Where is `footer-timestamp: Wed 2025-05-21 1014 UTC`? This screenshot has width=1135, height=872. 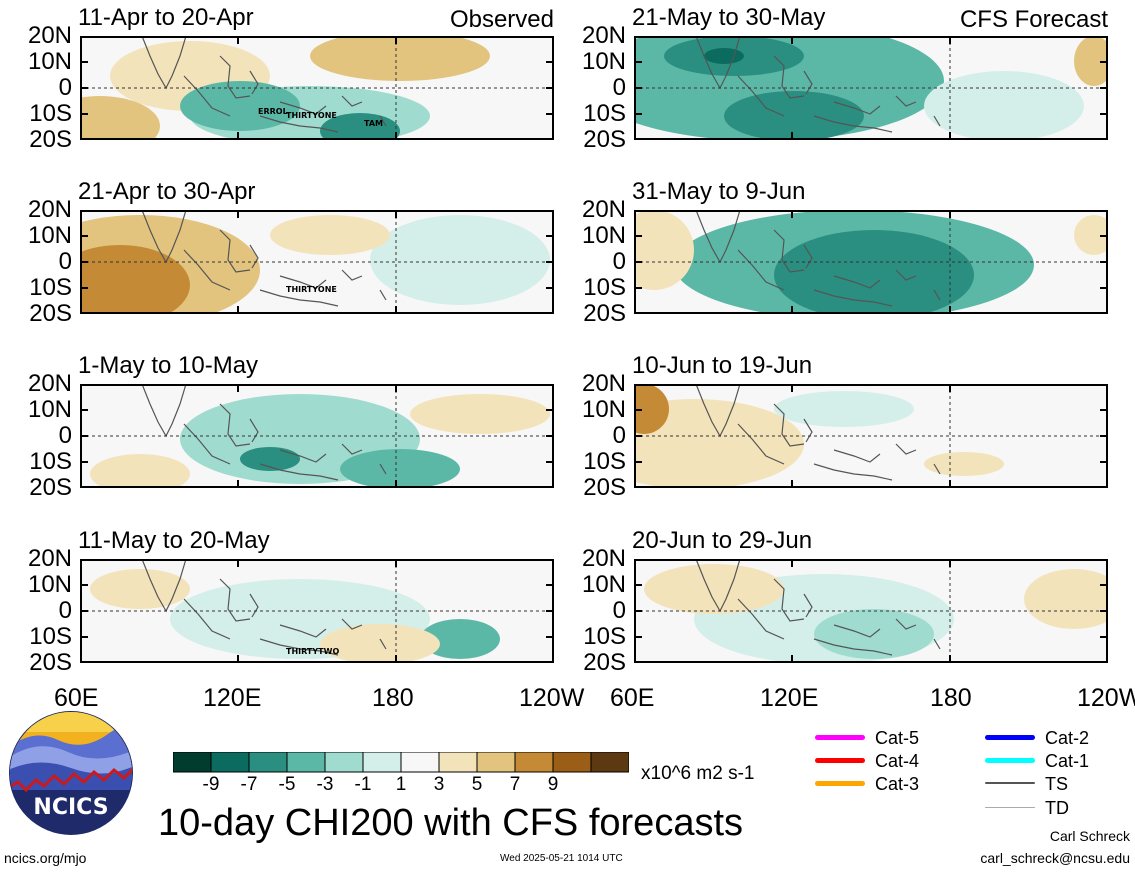 footer-timestamp: Wed 2025-05-21 1014 UTC is located at coordinates (561, 858).